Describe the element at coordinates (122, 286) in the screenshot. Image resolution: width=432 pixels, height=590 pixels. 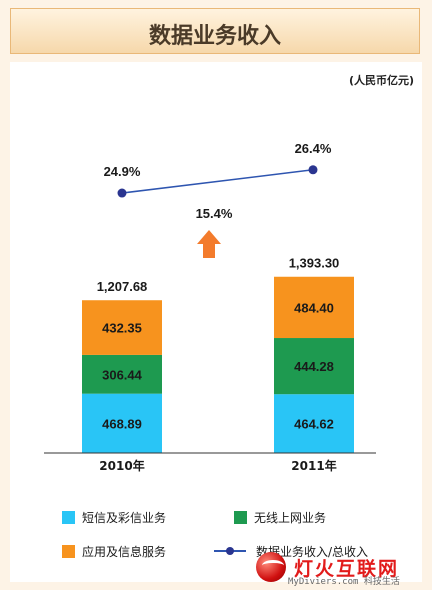
I see `bar-total-label: 1,207.68` at that location.